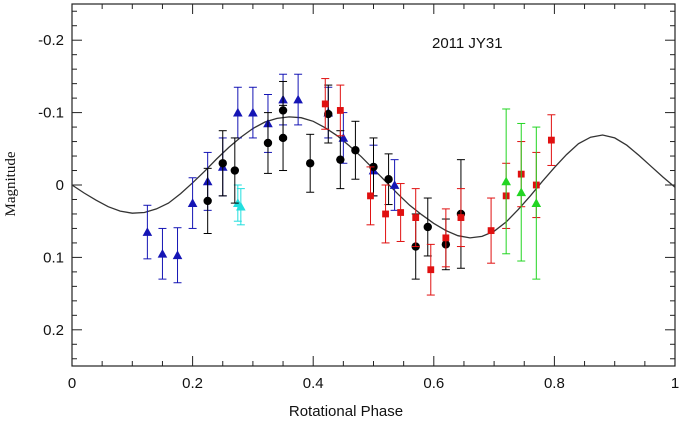  Describe the element at coordinates (51, 113) in the screenshot. I see `y-tick-label: -0.1` at that location.